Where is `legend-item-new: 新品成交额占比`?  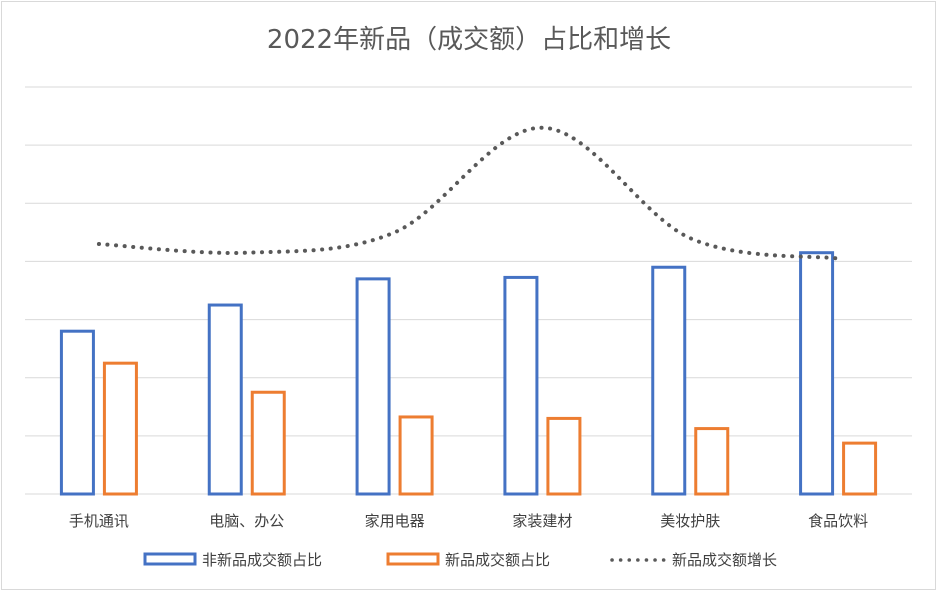 legend-item-new: 新品成交额占比 is located at coordinates (468, 560).